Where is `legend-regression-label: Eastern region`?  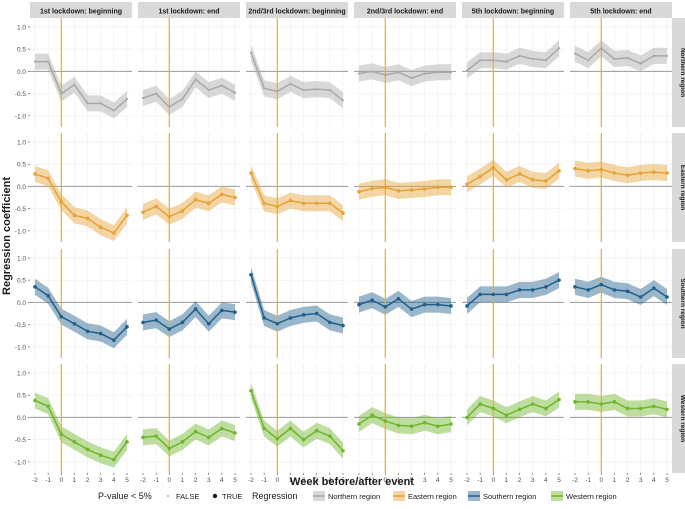
legend-regression-label: Eastern region is located at coordinates (432, 496).